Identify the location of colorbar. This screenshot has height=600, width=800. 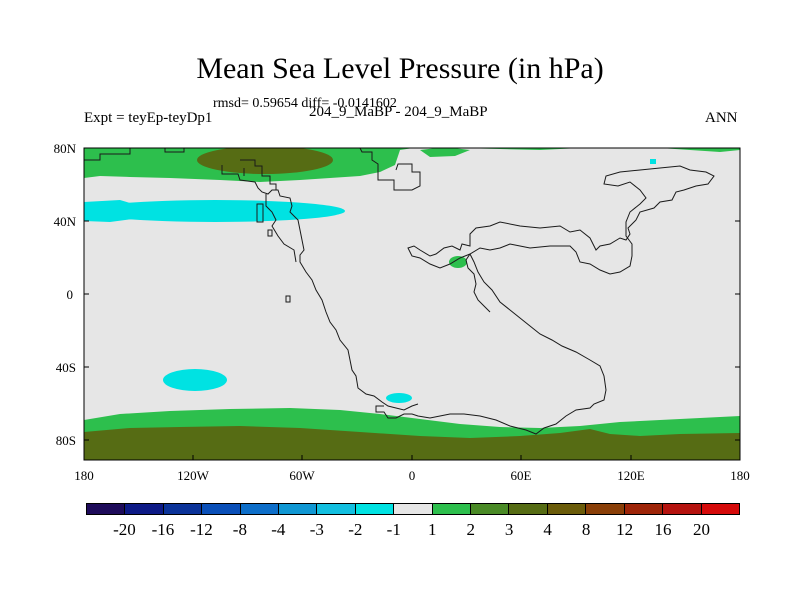
(413, 509).